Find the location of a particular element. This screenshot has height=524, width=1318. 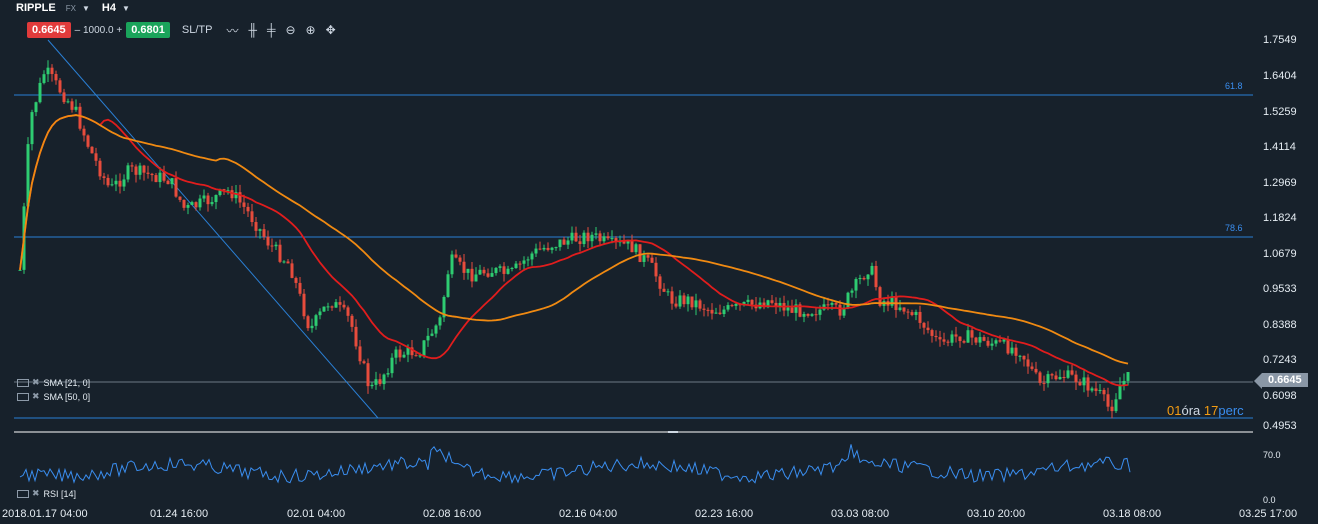

buy-button: 0.6801 is located at coordinates (148, 30).